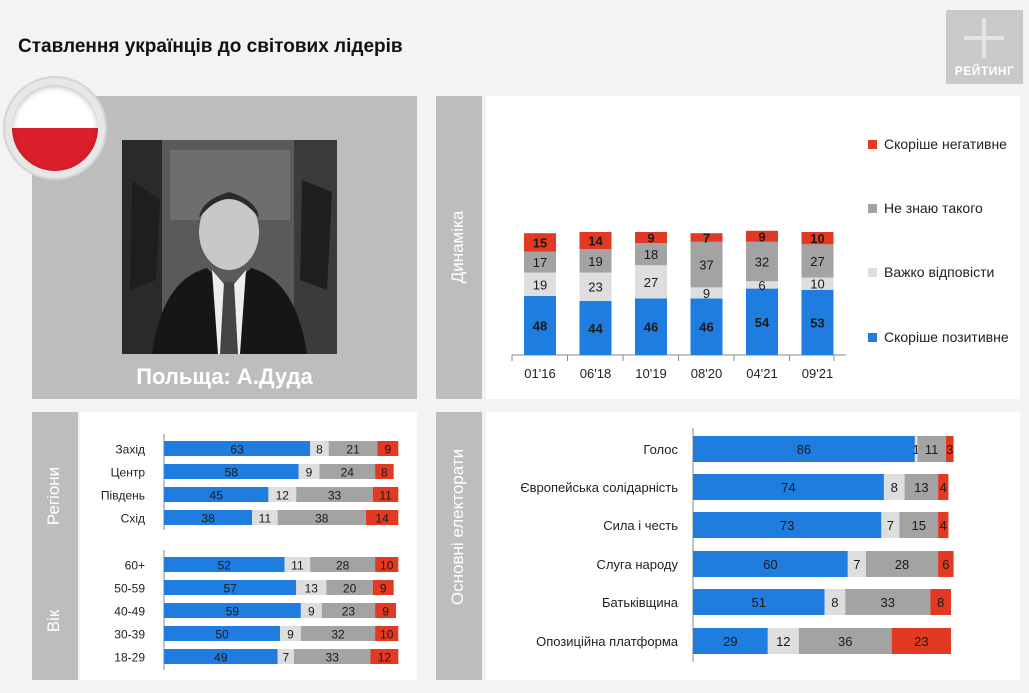 This screenshot has height=693, width=1029. Describe the element at coordinates (210, 46) in the screenshot. I see `page-title: Ставлення українців до світових лідерів` at that location.